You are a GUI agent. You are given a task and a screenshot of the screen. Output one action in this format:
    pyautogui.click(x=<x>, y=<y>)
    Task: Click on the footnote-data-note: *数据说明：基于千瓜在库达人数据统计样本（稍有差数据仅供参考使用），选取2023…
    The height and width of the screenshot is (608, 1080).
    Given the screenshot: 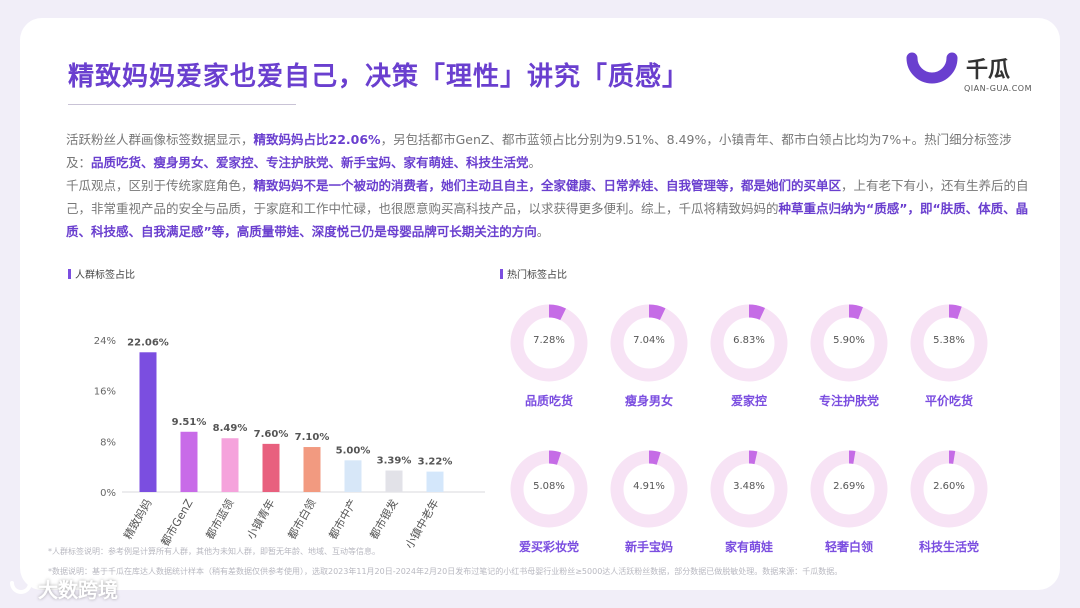 What is the action you would take?
    pyautogui.click(x=445, y=571)
    